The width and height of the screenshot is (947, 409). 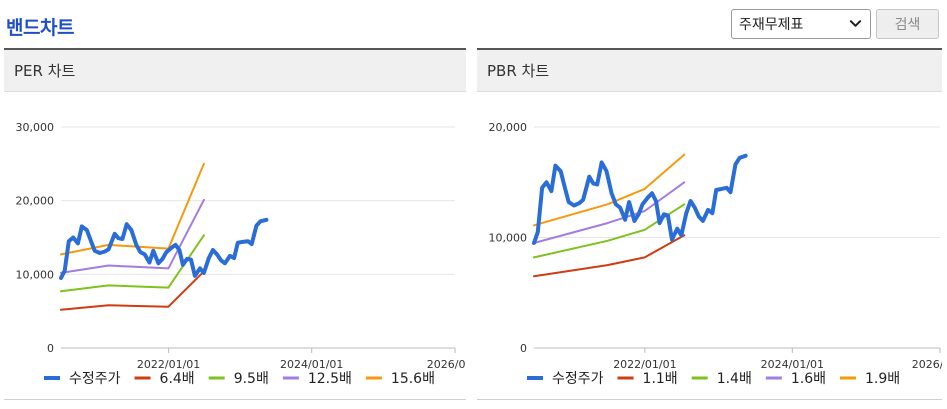 What do you see at coordinates (882, 379) in the screenshot?
I see `legend-label: 1.9배` at bounding box center [882, 379].